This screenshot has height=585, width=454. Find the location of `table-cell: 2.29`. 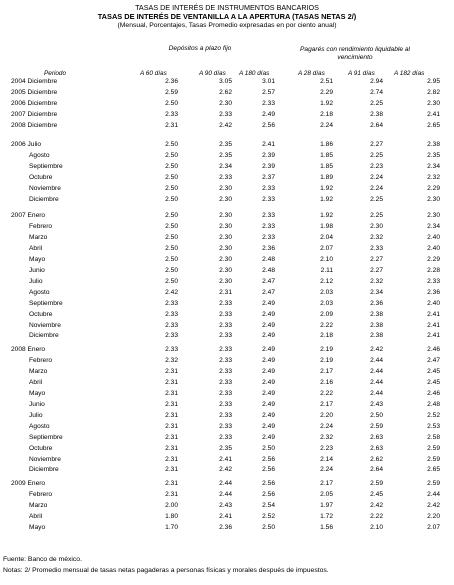

table-cell: 2.29 is located at coordinates (433, 259).